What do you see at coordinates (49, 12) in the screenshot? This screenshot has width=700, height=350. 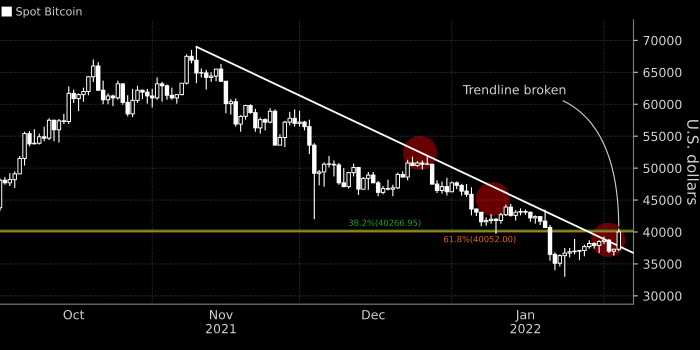 I see `legend-label: Spot Bitcoin` at bounding box center [49, 12].